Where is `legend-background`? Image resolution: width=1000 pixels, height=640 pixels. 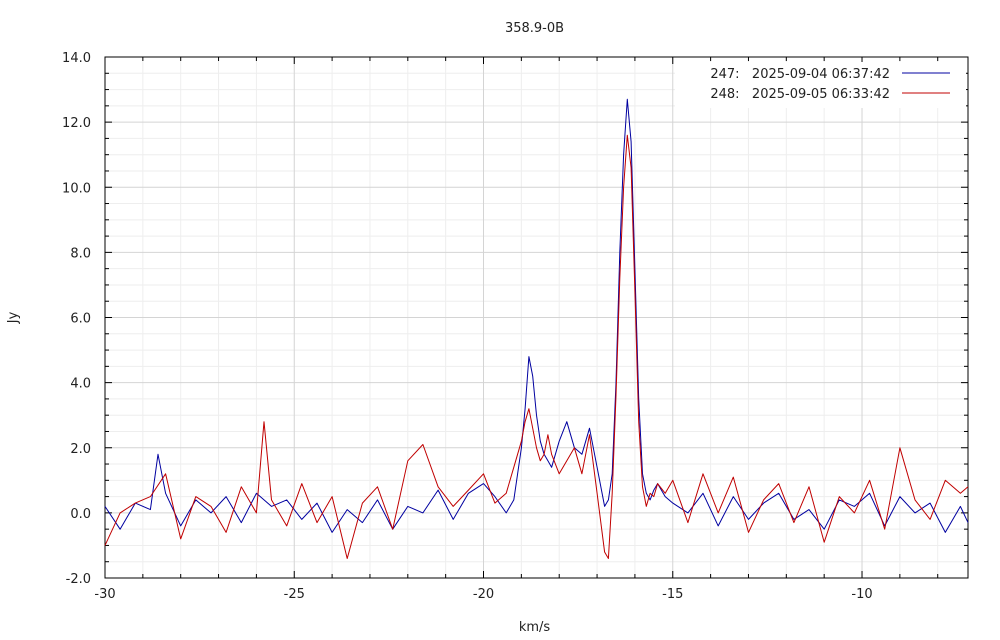 legend-background is located at coordinates (820, 85).